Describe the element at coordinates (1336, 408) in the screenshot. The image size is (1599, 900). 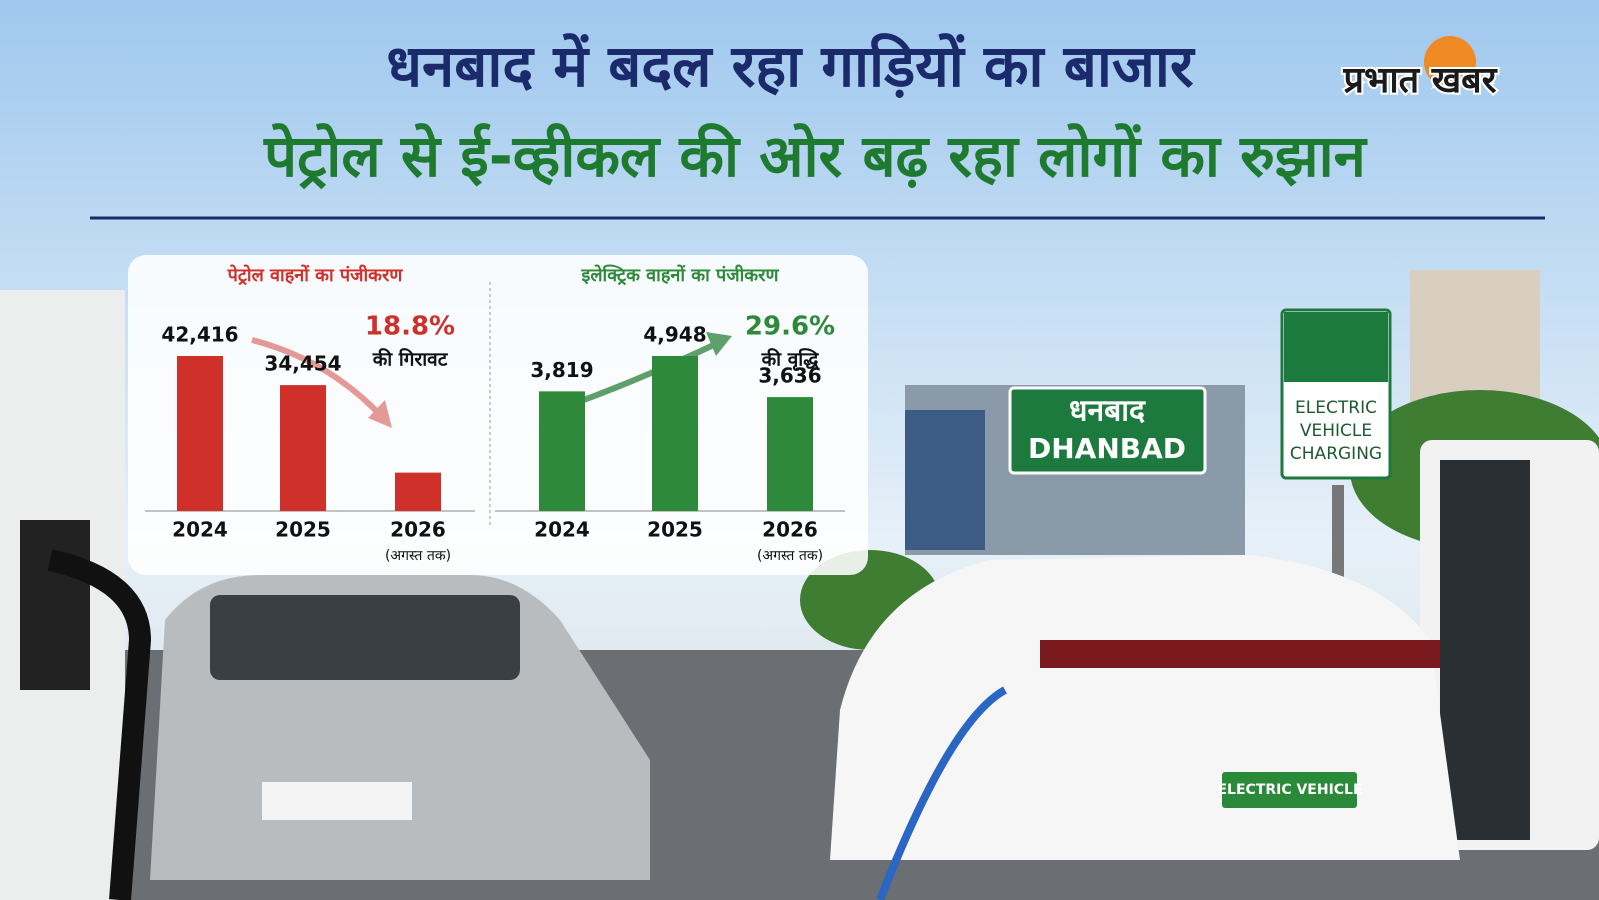
I see `charging-sign-text: ELECTRIC` at that location.